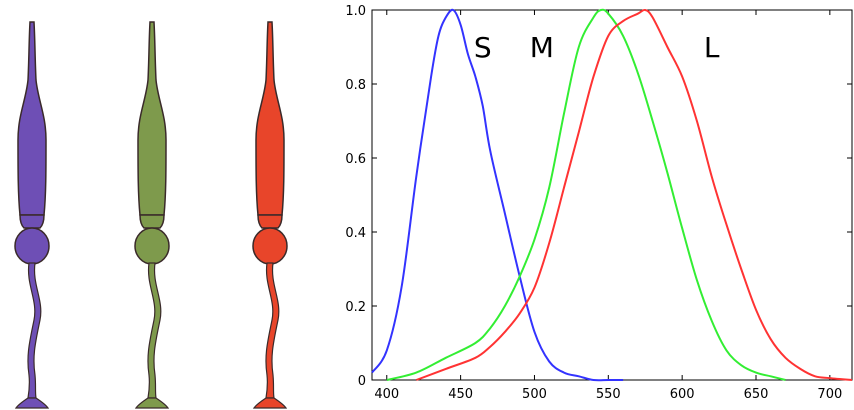 The height and width of the screenshot is (410, 854). I want to click on x-tick-label: 550, so click(608, 394).